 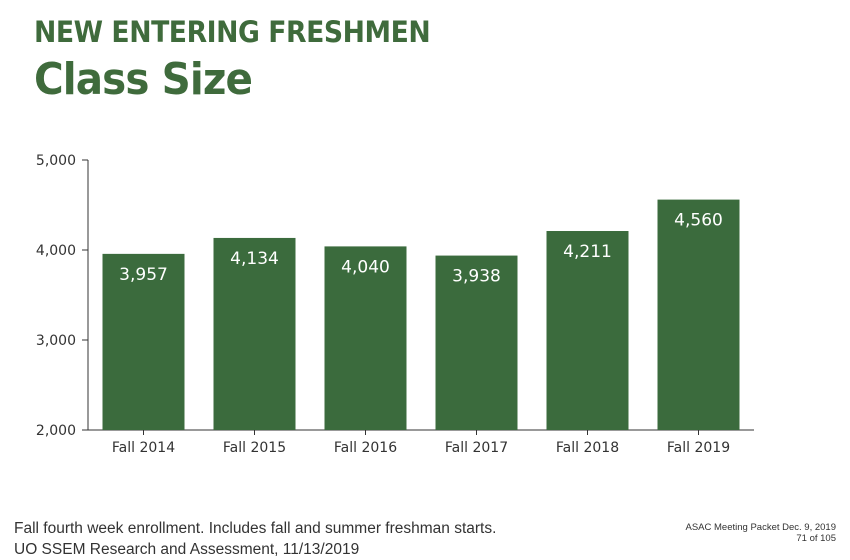 I want to click on x-tick-label: Fall 2019, so click(x=698, y=448).